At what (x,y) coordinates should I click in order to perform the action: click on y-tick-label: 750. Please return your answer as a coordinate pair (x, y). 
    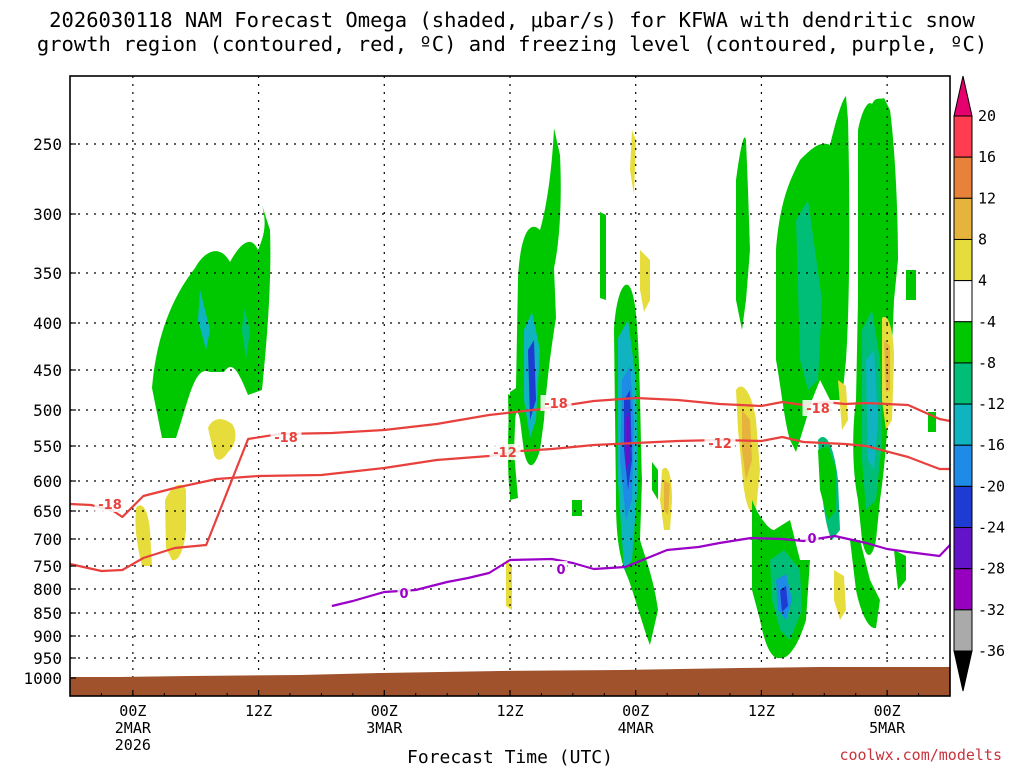
    Looking at the image, I should click on (47, 566).